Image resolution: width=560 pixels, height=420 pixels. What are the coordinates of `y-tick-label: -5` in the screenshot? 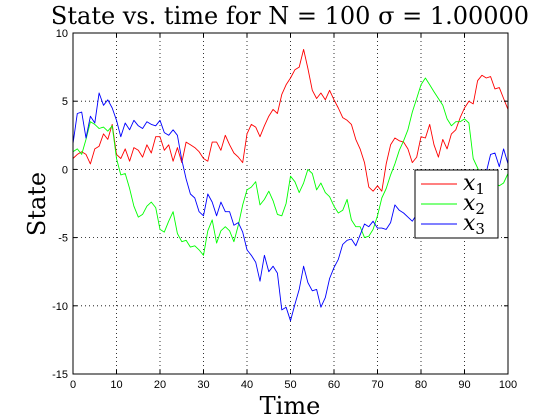 It's located at (63, 239).